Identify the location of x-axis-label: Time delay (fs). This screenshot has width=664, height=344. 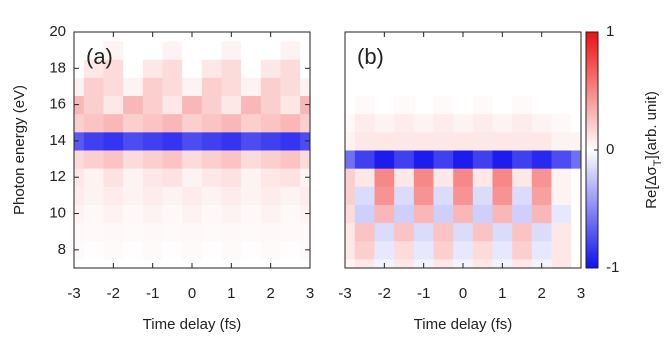
(463, 324).